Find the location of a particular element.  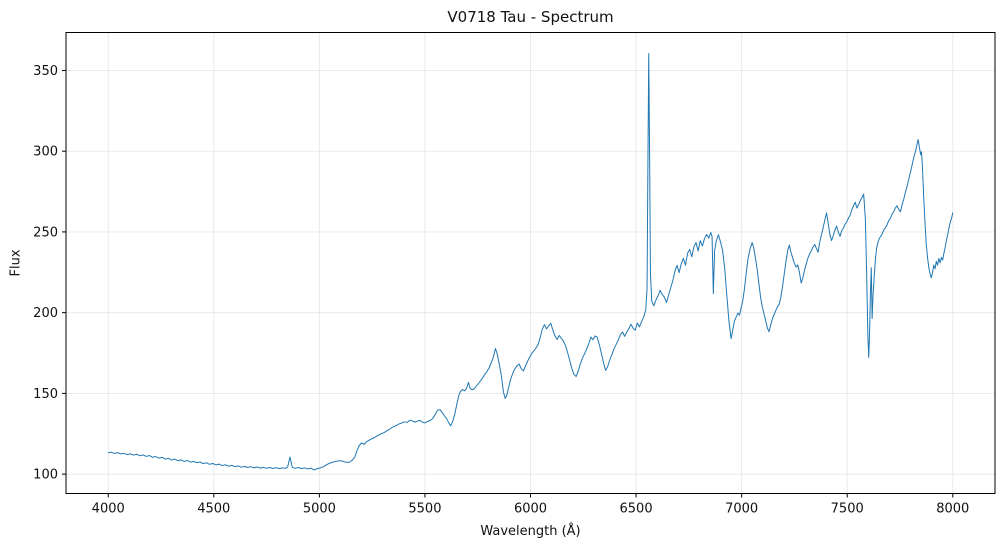

x-tick-label: 7000 is located at coordinates (741, 509).